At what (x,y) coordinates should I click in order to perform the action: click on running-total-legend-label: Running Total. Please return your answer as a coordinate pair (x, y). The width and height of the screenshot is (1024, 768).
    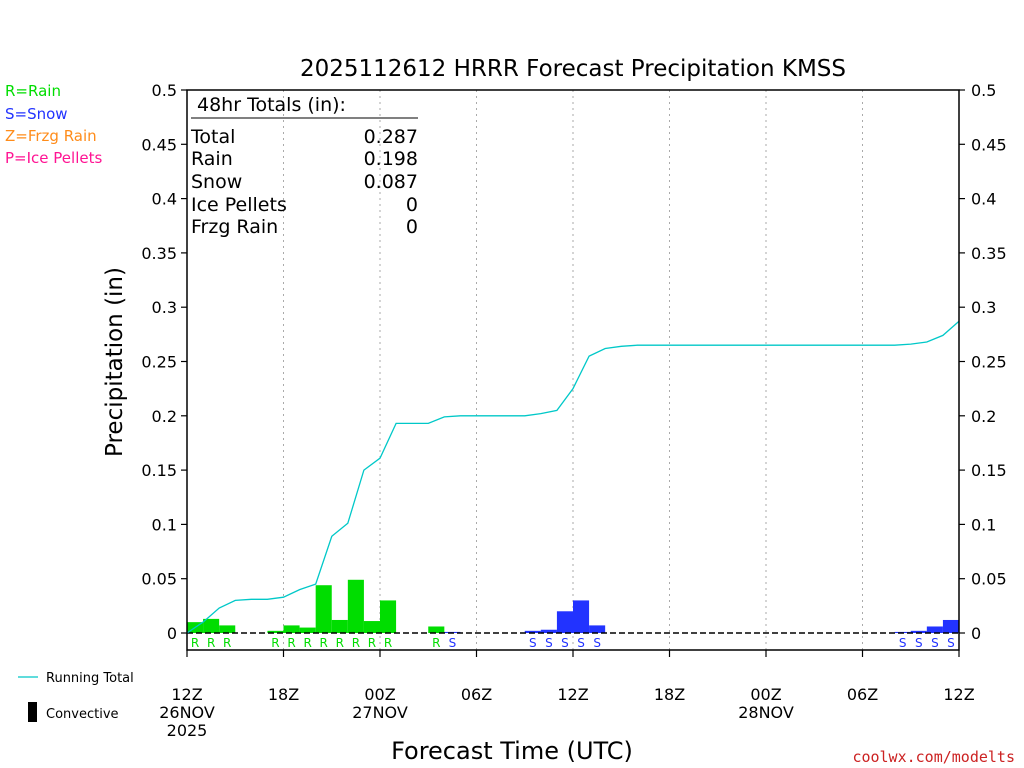
    Looking at the image, I should click on (90, 678).